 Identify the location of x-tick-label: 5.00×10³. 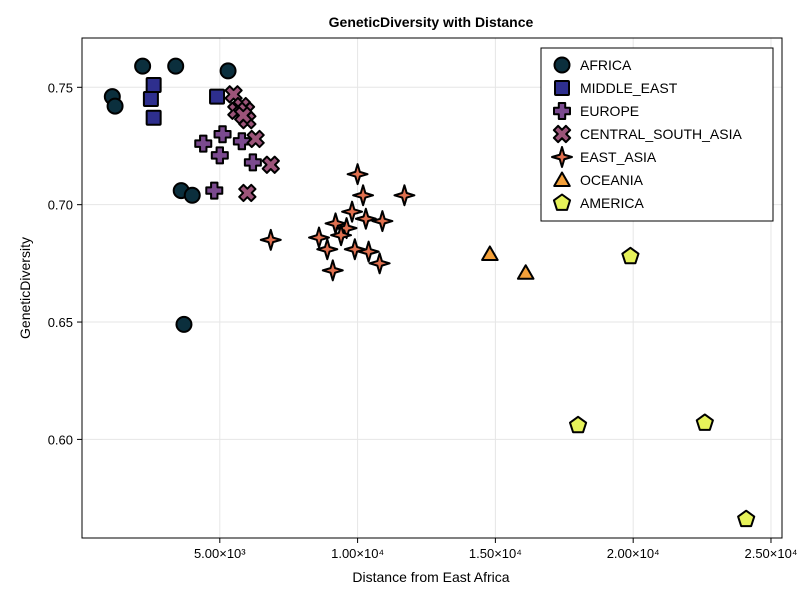
(220, 553).